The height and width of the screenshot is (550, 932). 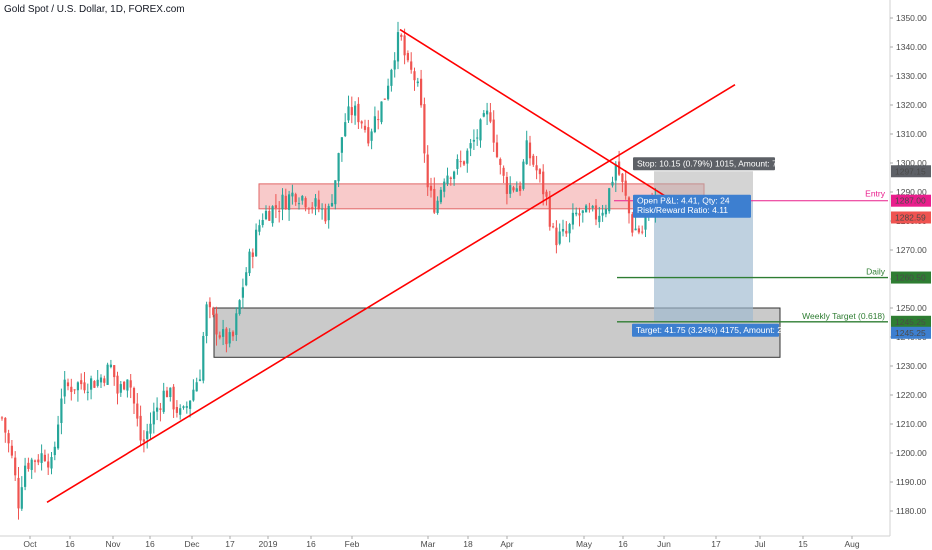 What do you see at coordinates (911, 332) in the screenshot?
I see `price-label-target2-bg` at bounding box center [911, 332].